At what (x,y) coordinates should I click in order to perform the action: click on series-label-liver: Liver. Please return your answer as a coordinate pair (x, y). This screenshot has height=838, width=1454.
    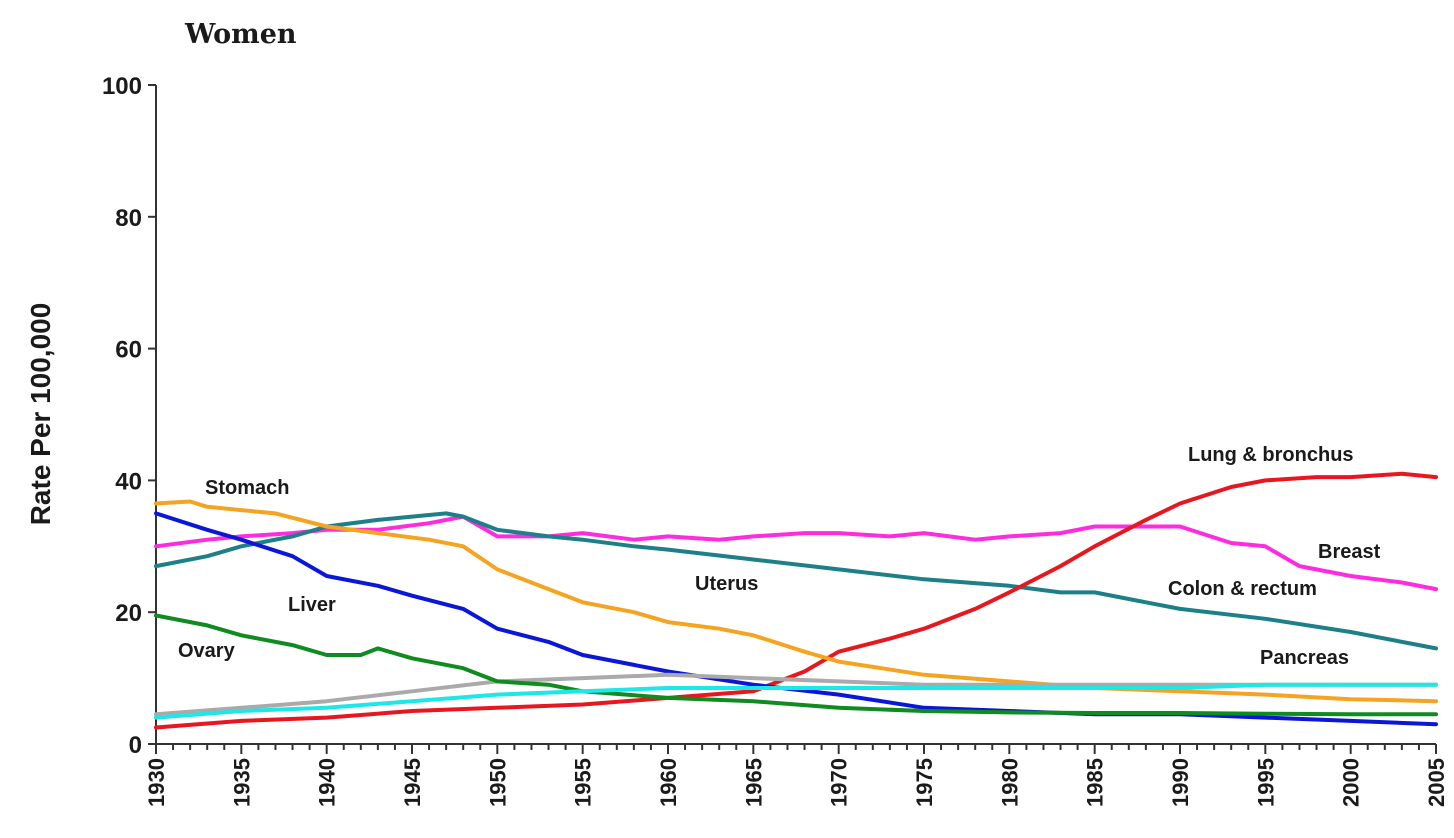
    Looking at the image, I should click on (312, 605).